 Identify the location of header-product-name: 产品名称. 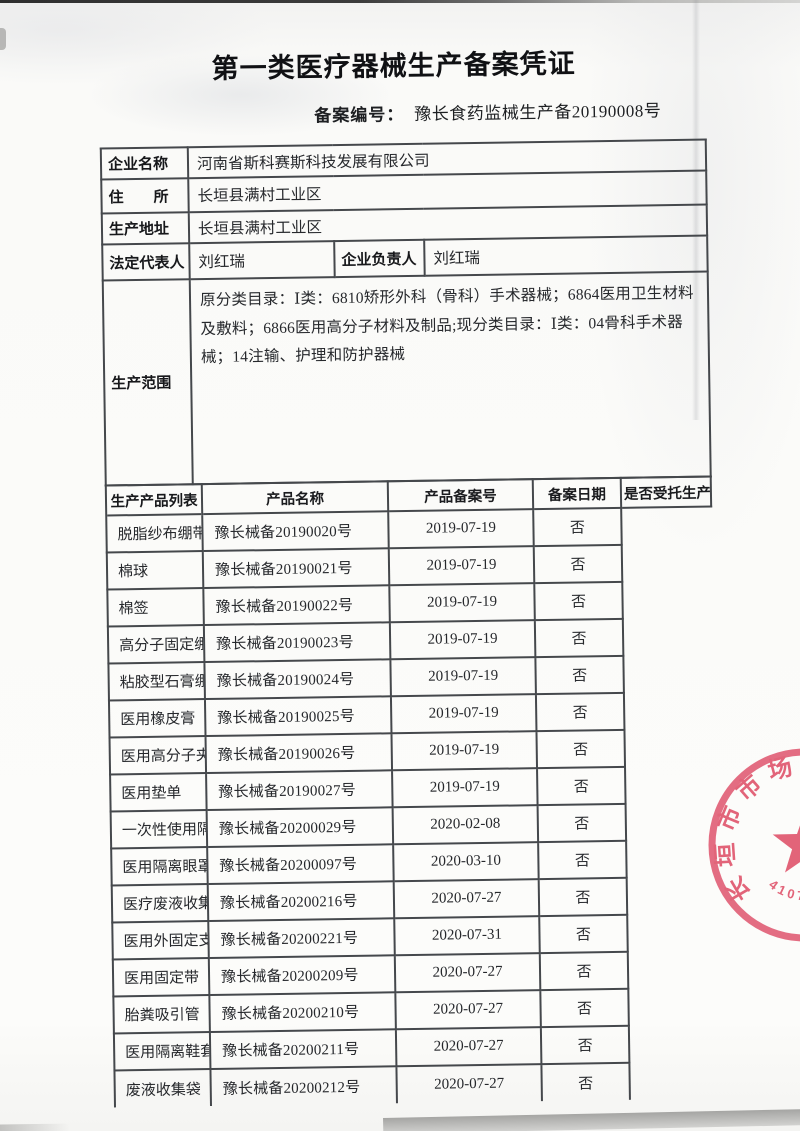
(295, 498).